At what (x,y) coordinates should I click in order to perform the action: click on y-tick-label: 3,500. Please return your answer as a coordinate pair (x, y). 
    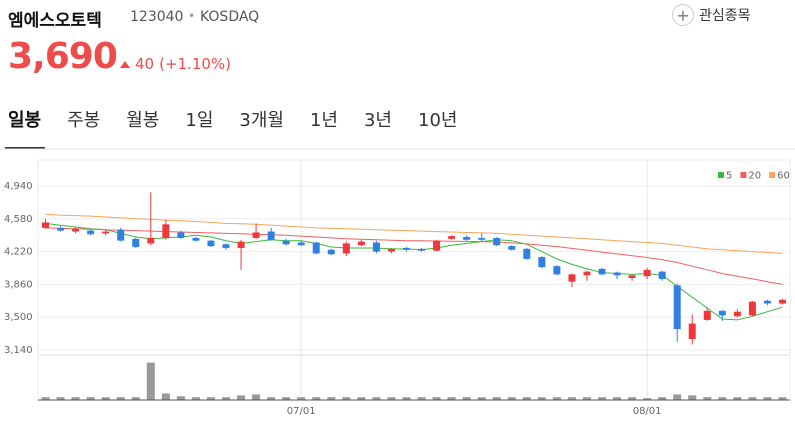
    Looking at the image, I should click on (18, 317).